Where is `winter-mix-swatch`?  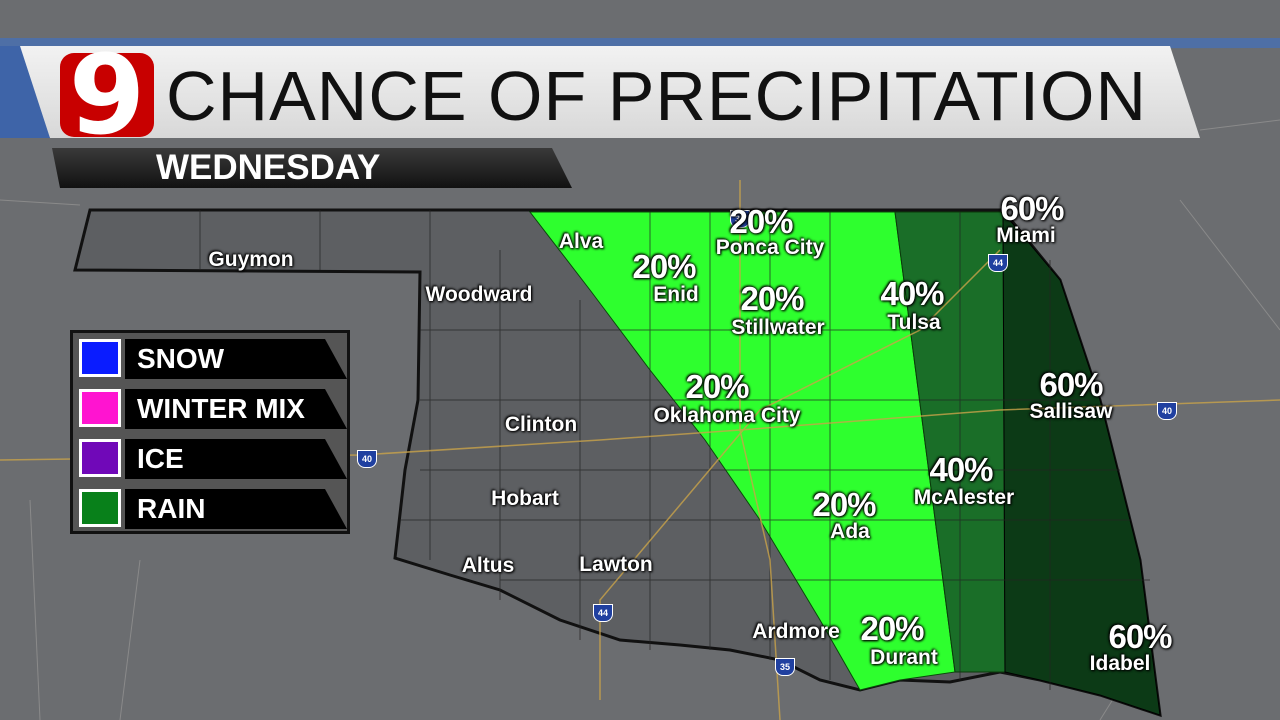 winter-mix-swatch is located at coordinates (100, 408).